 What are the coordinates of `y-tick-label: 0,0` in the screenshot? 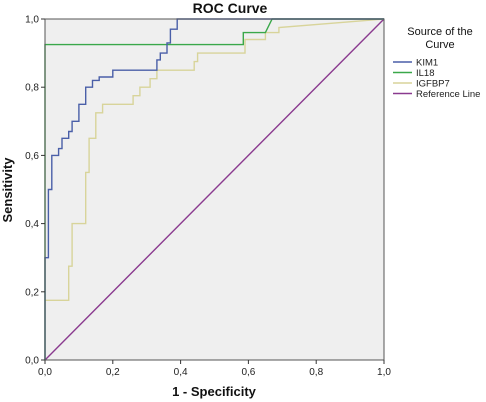 It's located at (32, 361).